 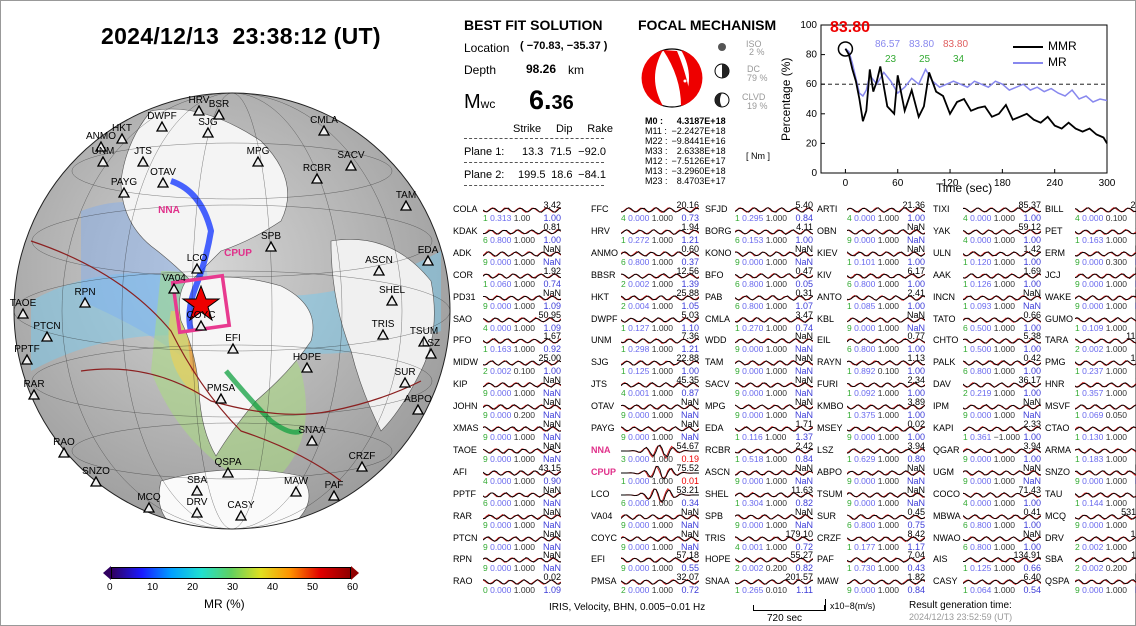 I want to click on station-label: UNM, so click(x=103, y=151).